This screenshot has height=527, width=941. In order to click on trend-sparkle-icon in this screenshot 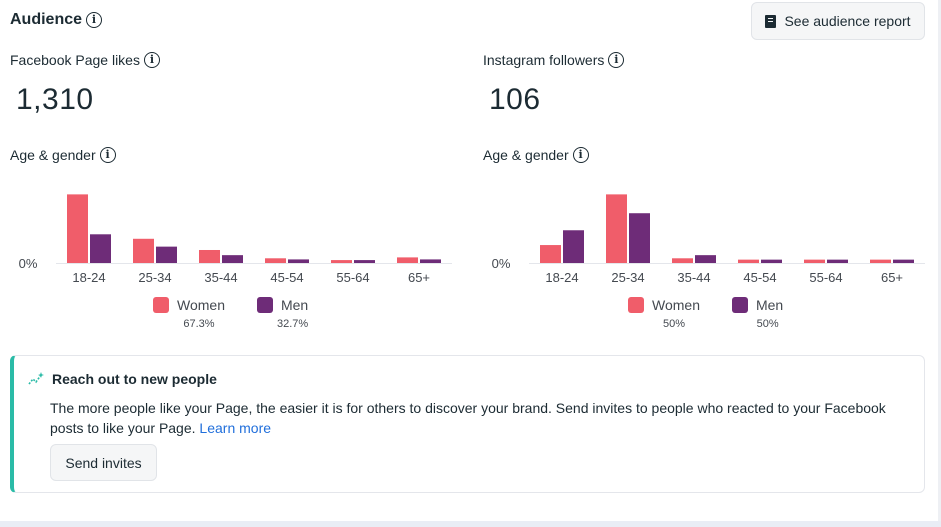, I will do `click(36, 378)`.